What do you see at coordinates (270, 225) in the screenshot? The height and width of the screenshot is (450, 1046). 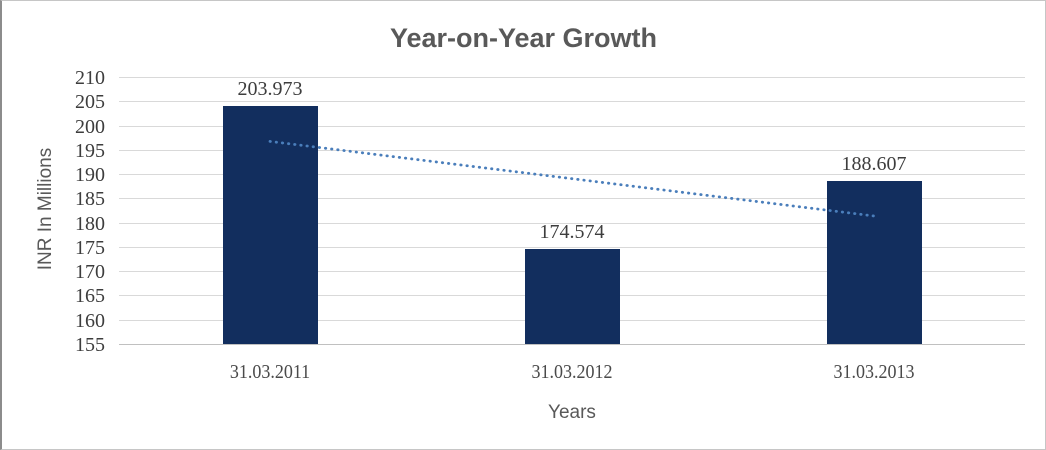 I see `bar-31.03.2011` at bounding box center [270, 225].